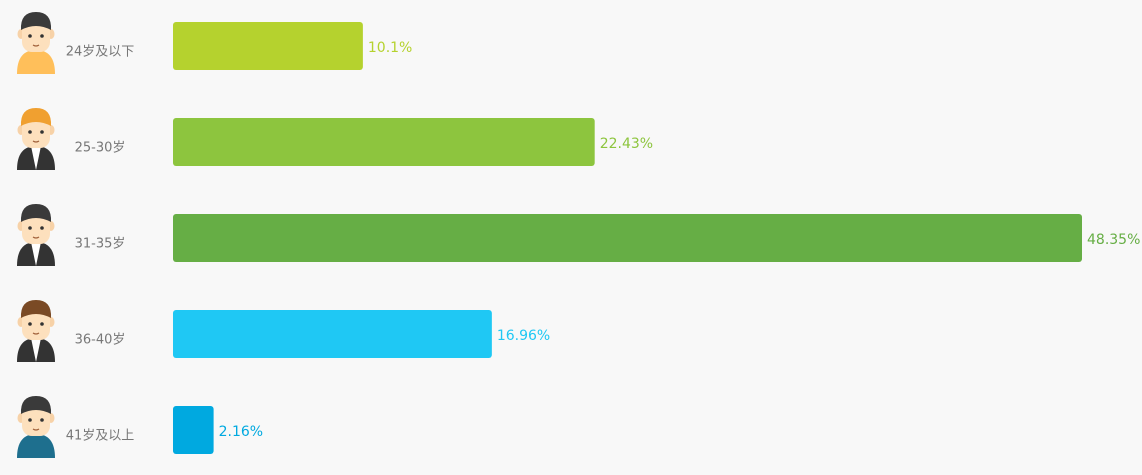 Image resolution: width=1142 pixels, height=475 pixels. I want to click on category-label: 36-40岁, so click(100, 340).